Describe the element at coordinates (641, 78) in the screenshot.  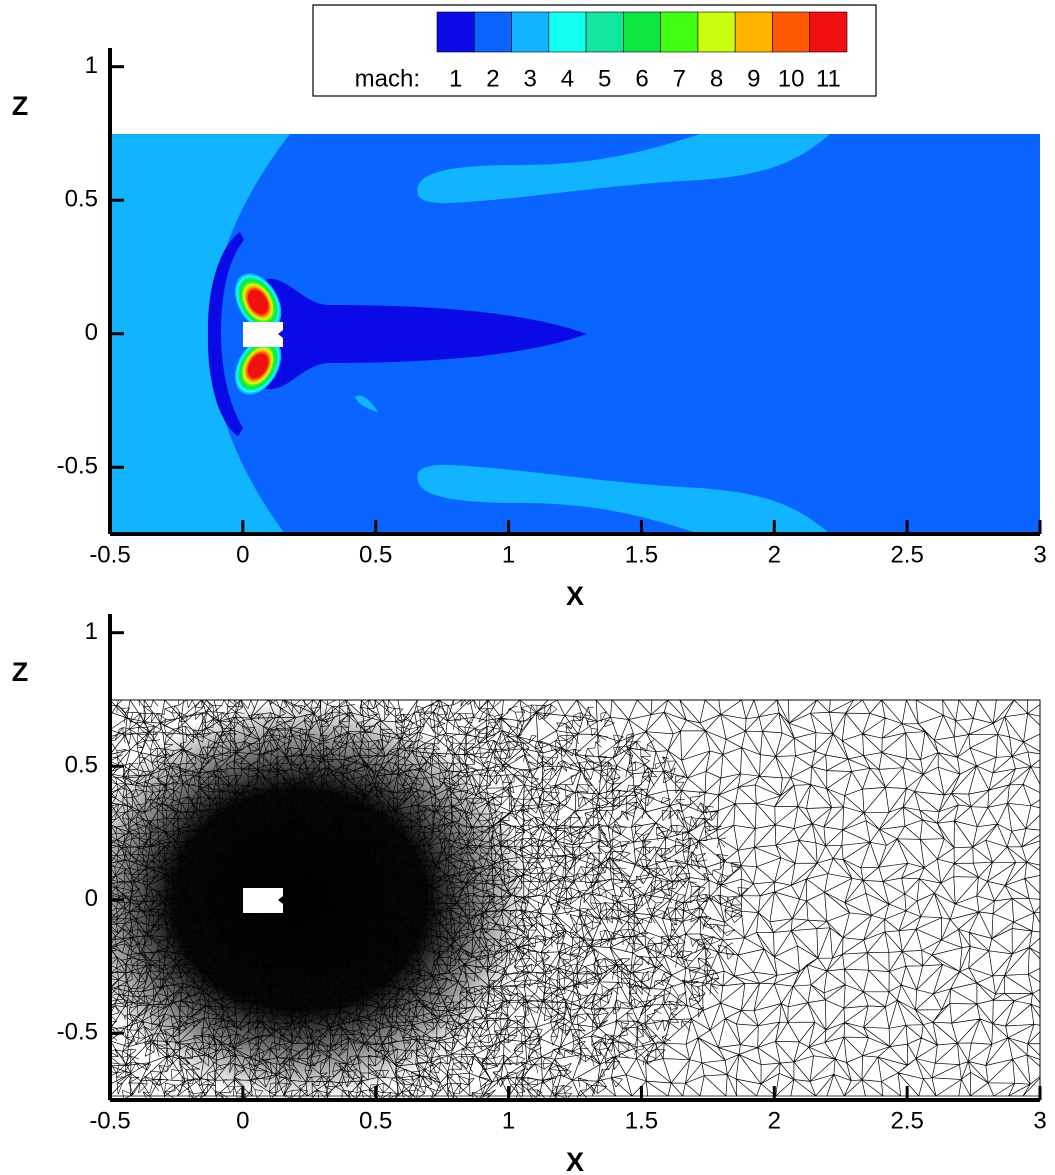
I see `colorbar-tick-label: 6` at that location.